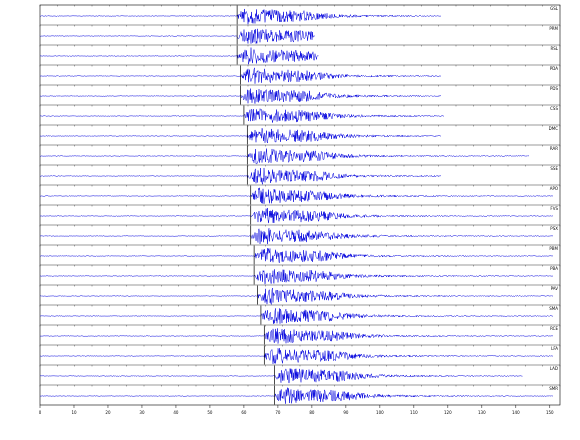 The width and height of the screenshot is (580, 440). Describe the element at coordinates (554, 368) in the screenshot. I see `station-label: LAD` at that location.